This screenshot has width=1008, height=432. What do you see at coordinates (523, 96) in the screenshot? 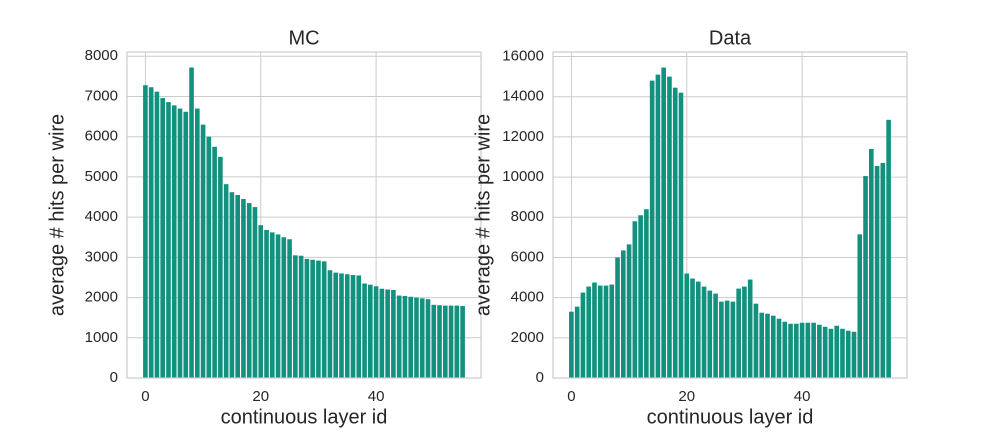
I see `y-tick-label: 14000` at bounding box center [523, 96].